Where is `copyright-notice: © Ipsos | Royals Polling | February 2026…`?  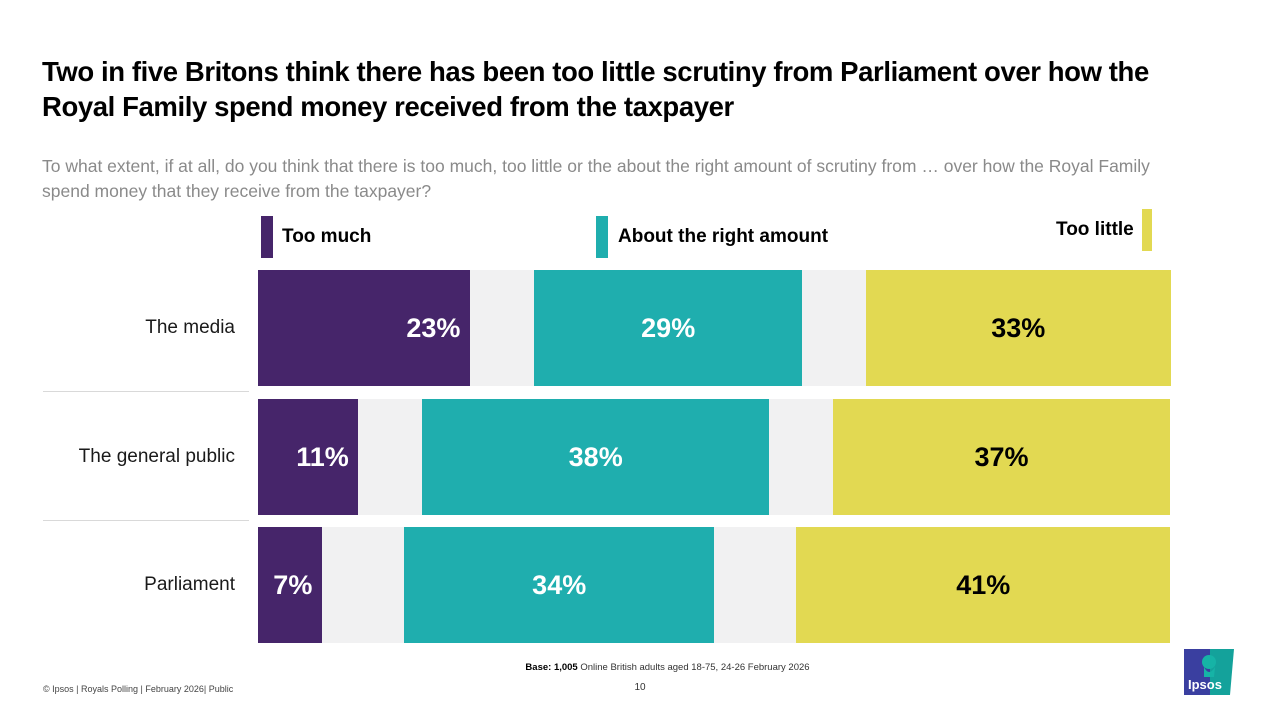 copyright-notice: © Ipsos | Royals Polling | February 2026… is located at coordinates (138, 689).